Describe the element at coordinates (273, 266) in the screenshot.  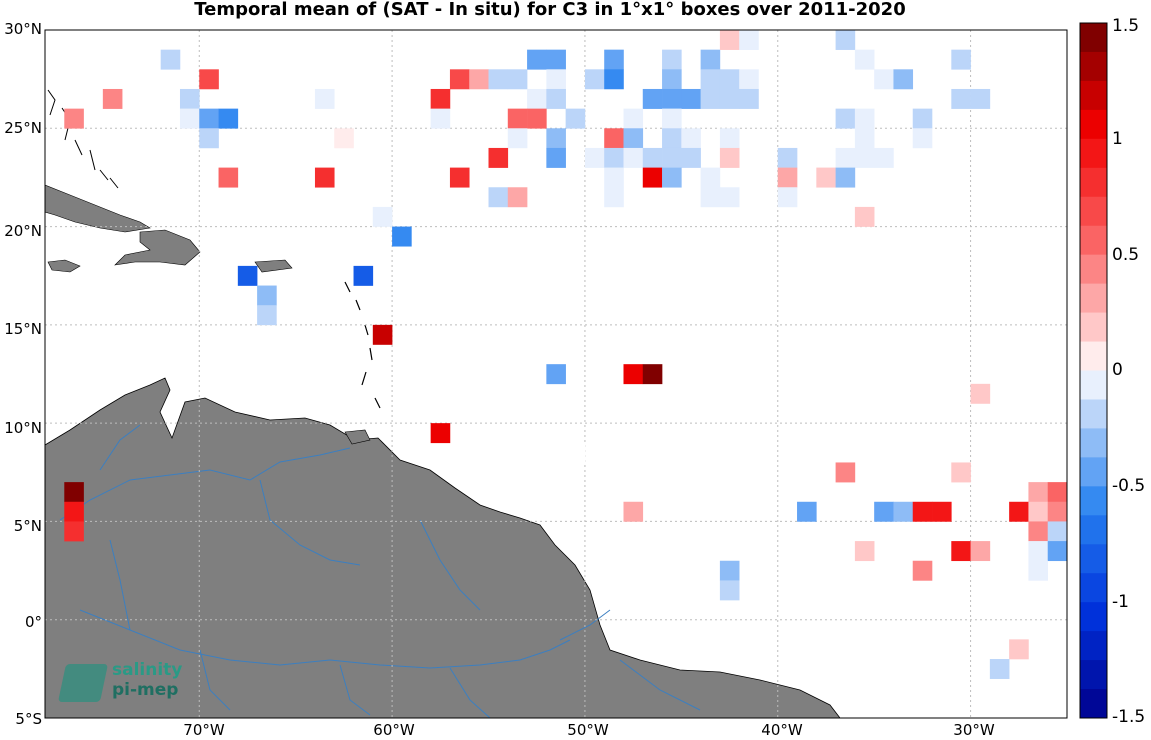
I see `land-puerto-rico` at that location.